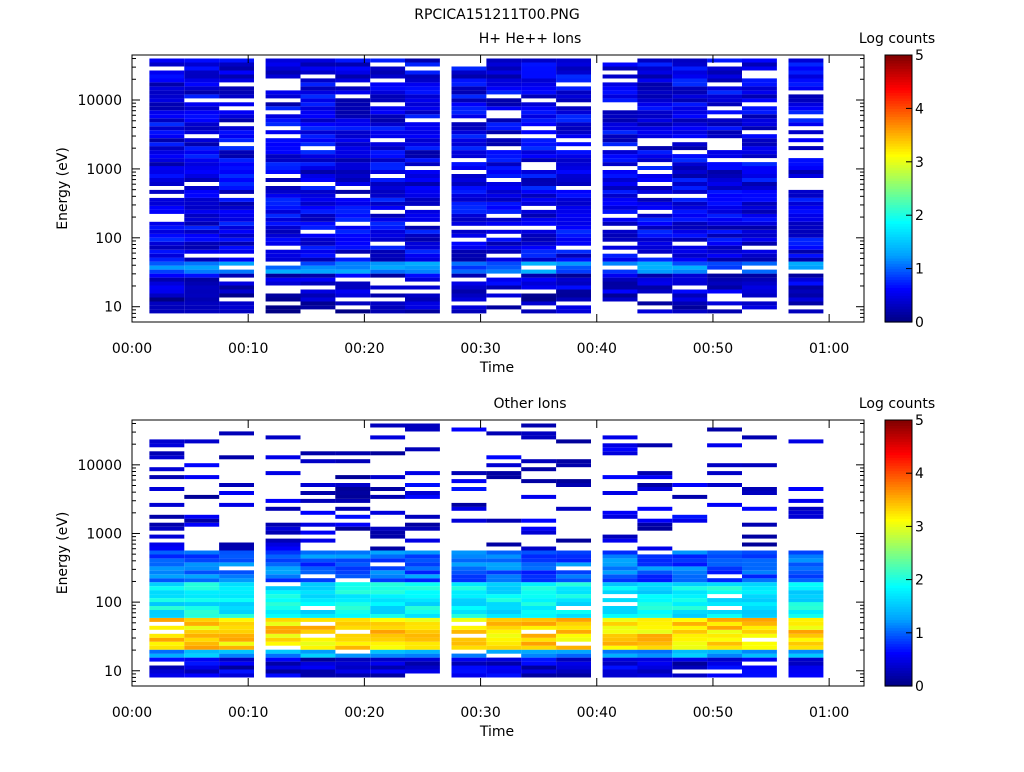 Image resolution: width=1024 pixels, height=772 pixels. I want to click on x-tick-label: 00:10, so click(248, 349).